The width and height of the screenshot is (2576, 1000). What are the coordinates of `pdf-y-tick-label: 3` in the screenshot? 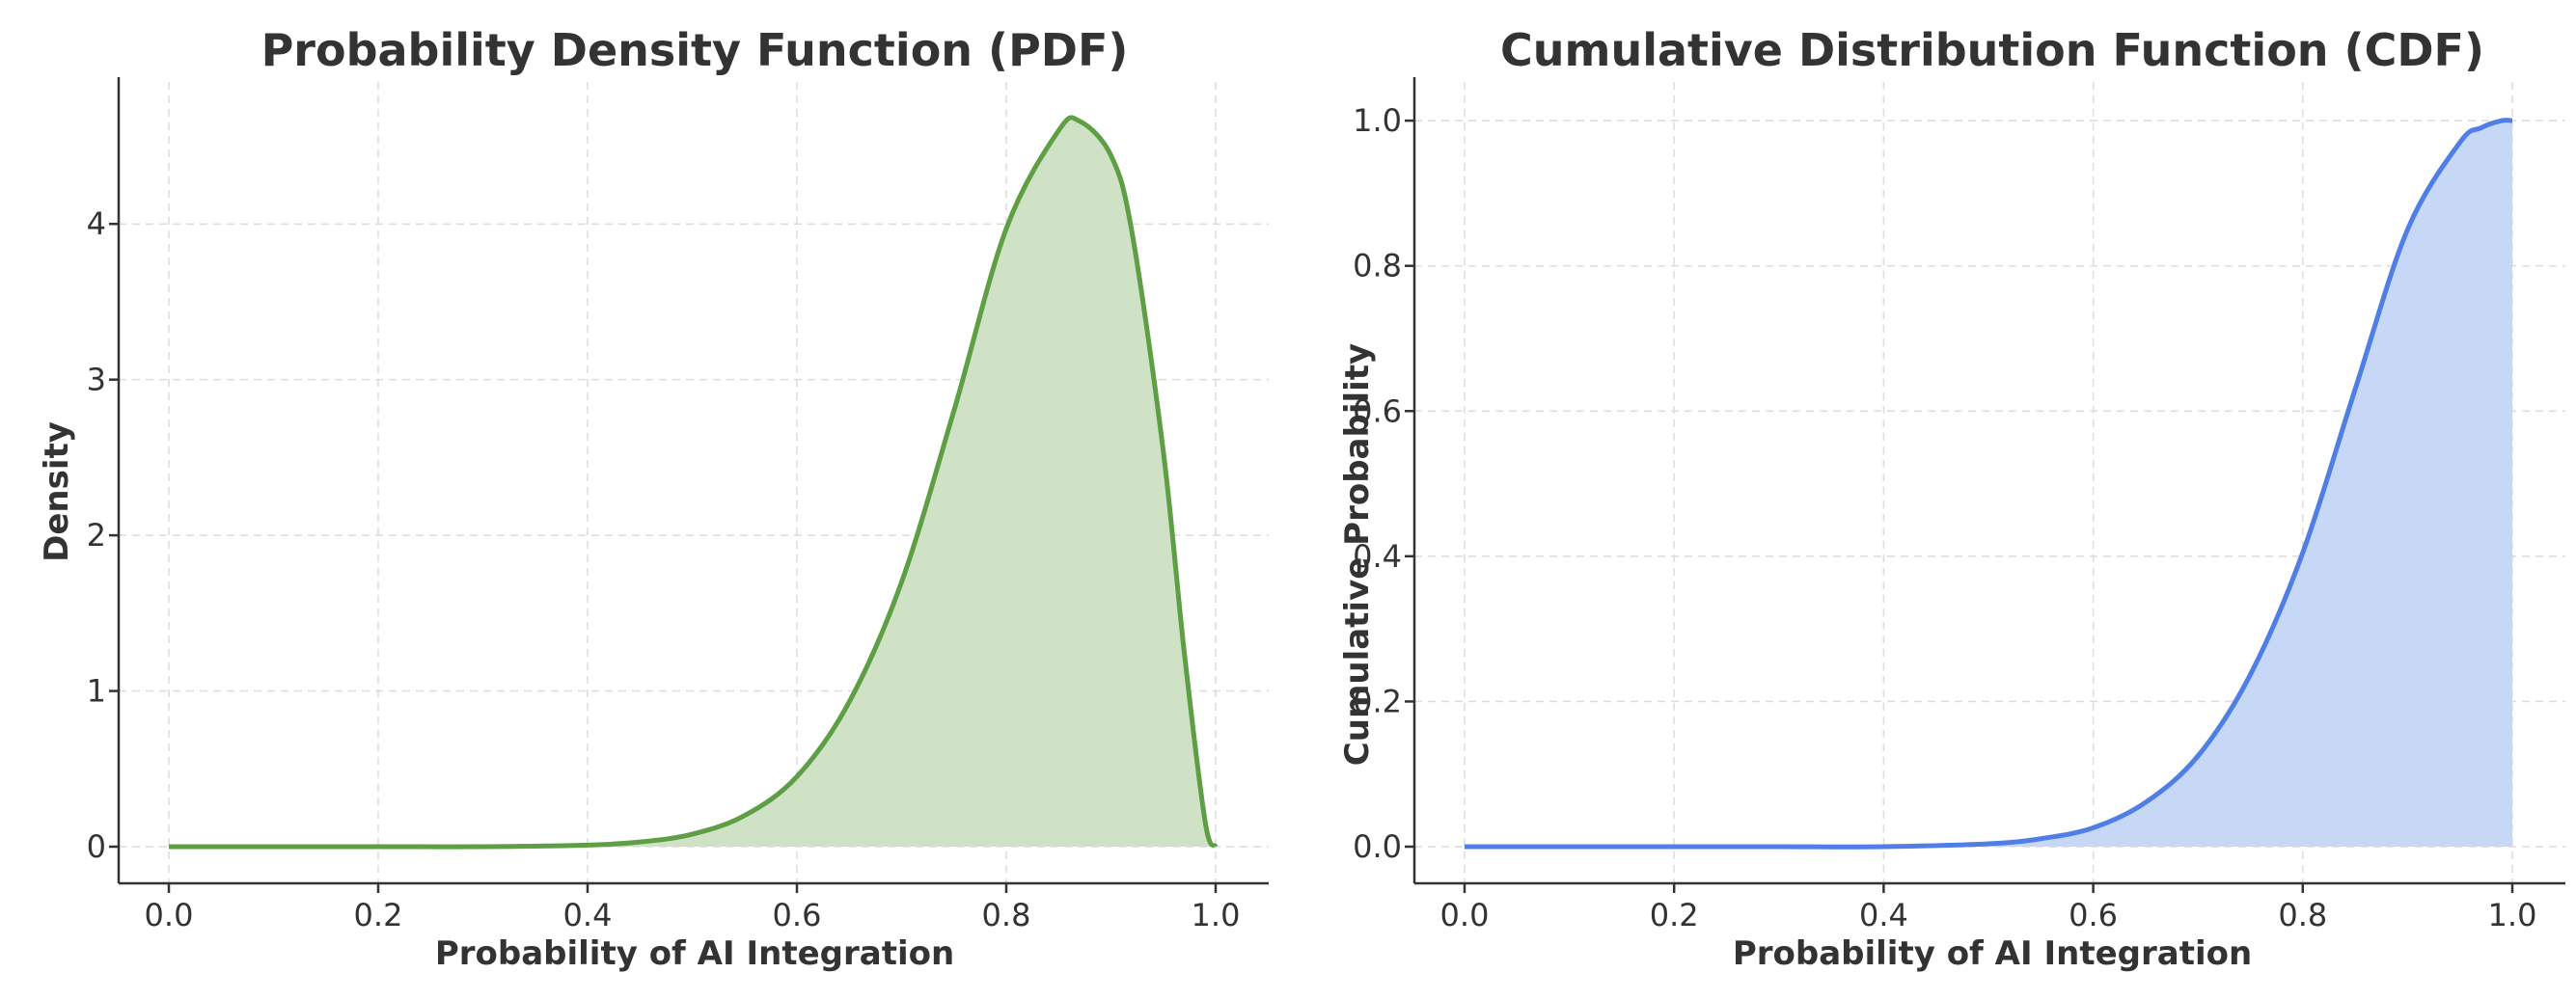 It's located at (96, 380).